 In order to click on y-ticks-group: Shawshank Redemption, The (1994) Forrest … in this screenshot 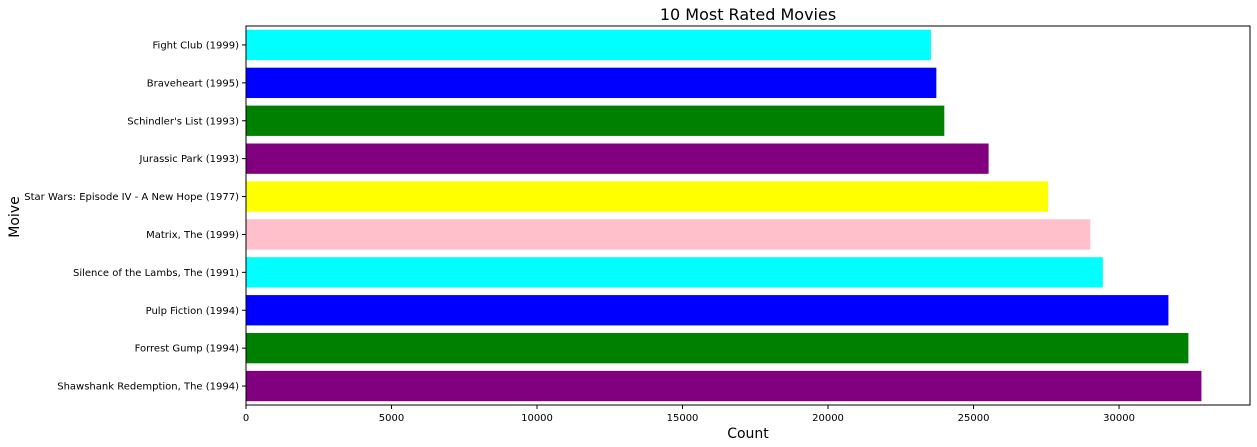, I will do `click(135, 216)`.